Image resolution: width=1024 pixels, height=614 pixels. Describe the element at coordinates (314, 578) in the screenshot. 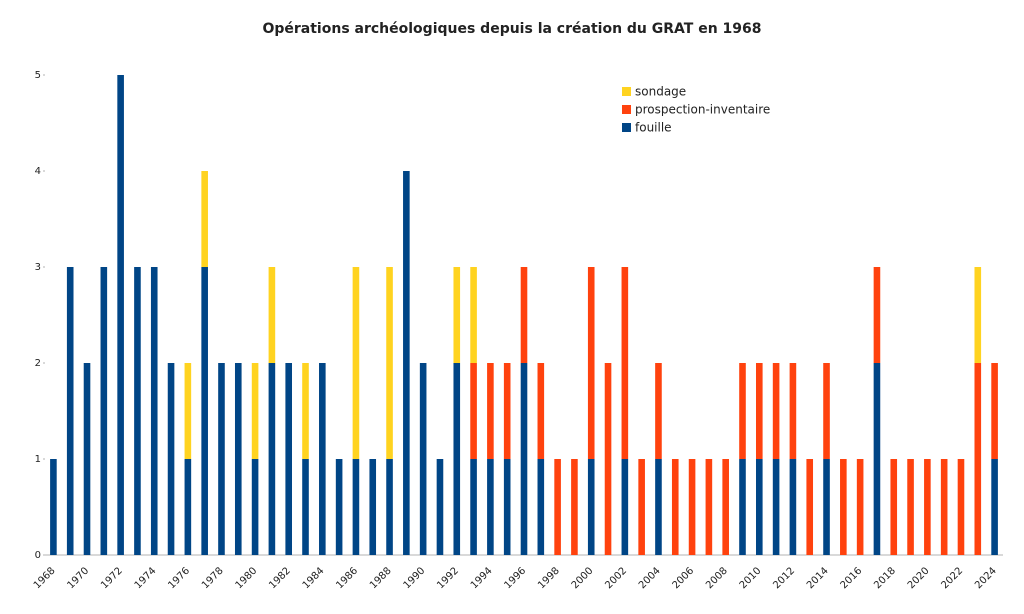

I see `x-tick-label: 1984` at that location.